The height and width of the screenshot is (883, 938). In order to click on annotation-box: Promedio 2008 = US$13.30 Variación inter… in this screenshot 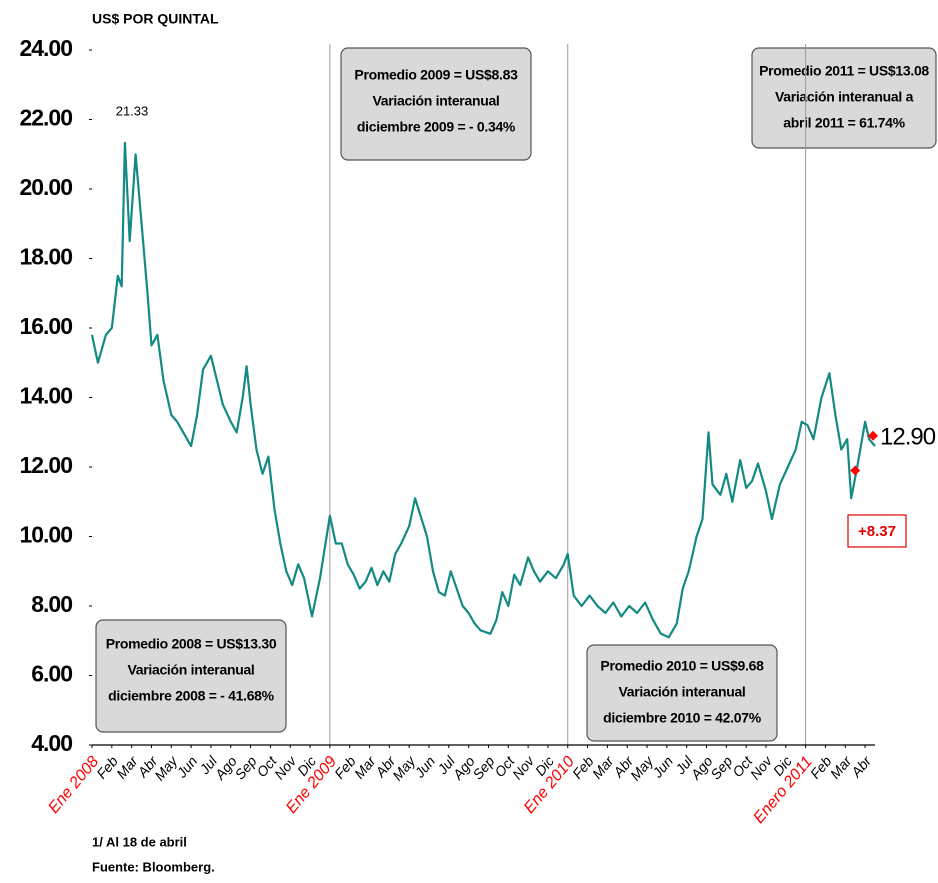, I will do `click(191, 676)`.